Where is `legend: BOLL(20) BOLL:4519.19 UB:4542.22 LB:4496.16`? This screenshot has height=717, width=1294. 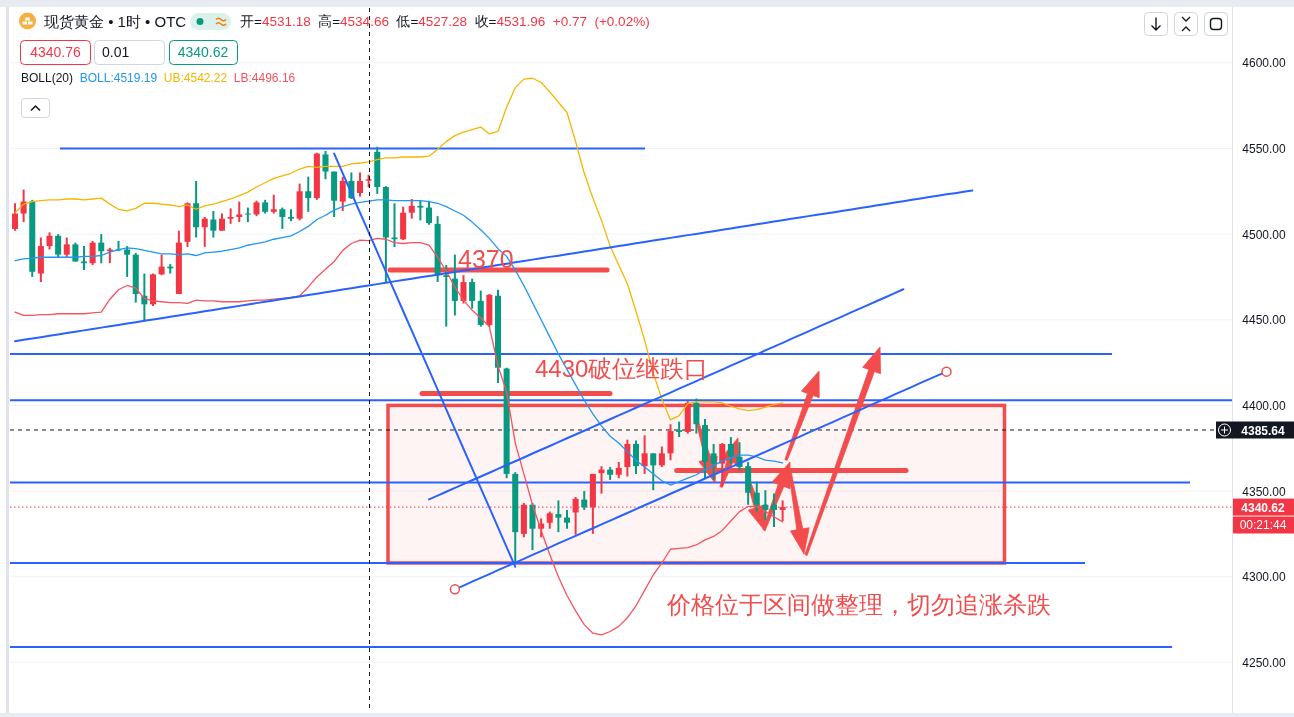 legend: BOLL(20) BOLL:4519.19 UB:4542.22 LB:4496.16 is located at coordinates (158, 78).